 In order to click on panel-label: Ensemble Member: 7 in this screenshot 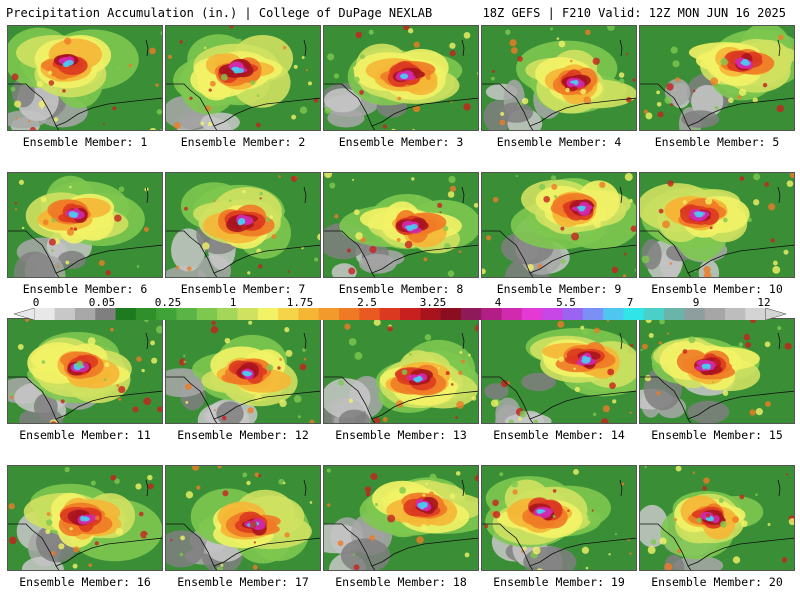, I will do `click(243, 289)`.